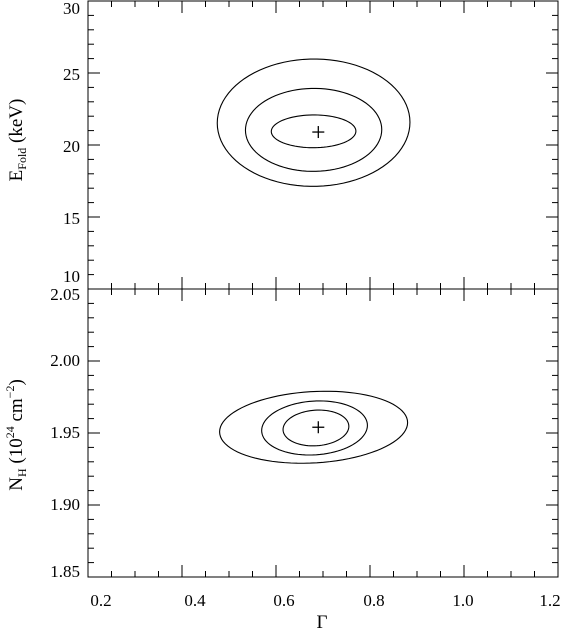  What do you see at coordinates (10, 432) in the screenshot?
I see `bottom-ylabel-sup: 24` at bounding box center [10, 432].